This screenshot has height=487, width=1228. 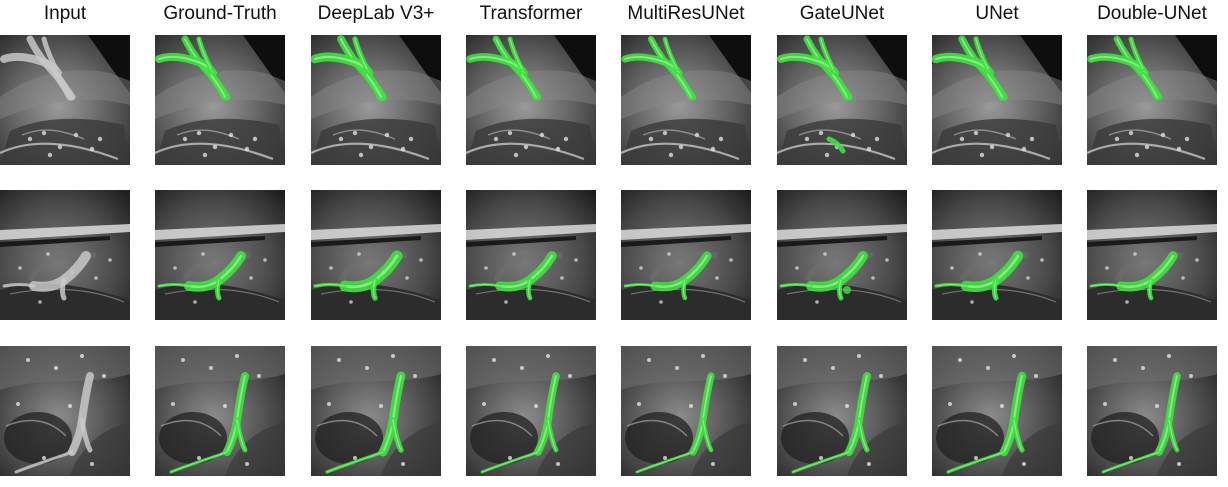 What do you see at coordinates (220, 13) in the screenshot?
I see `column-header-ground-truth: Ground-Truth` at bounding box center [220, 13].